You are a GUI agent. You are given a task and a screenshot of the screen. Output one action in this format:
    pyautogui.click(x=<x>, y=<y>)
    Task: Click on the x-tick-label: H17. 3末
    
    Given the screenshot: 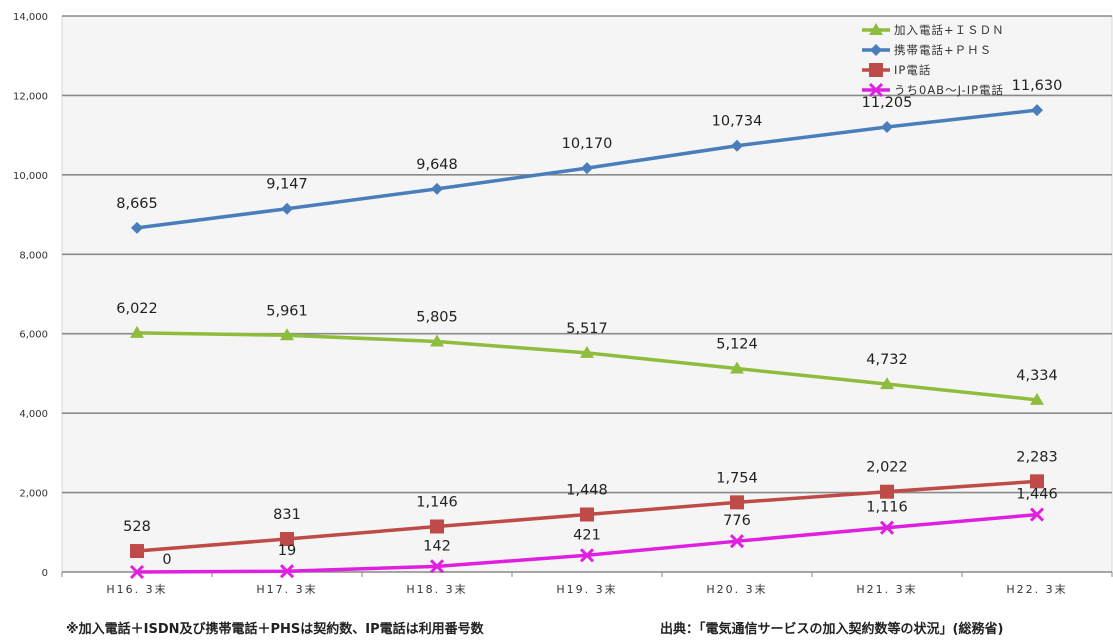 What is the action you would take?
    pyautogui.click(x=286, y=589)
    